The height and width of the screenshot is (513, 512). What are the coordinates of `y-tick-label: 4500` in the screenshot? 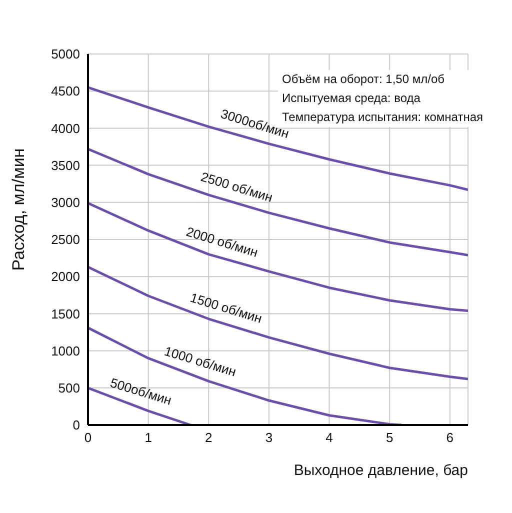 It's located at (65, 91).